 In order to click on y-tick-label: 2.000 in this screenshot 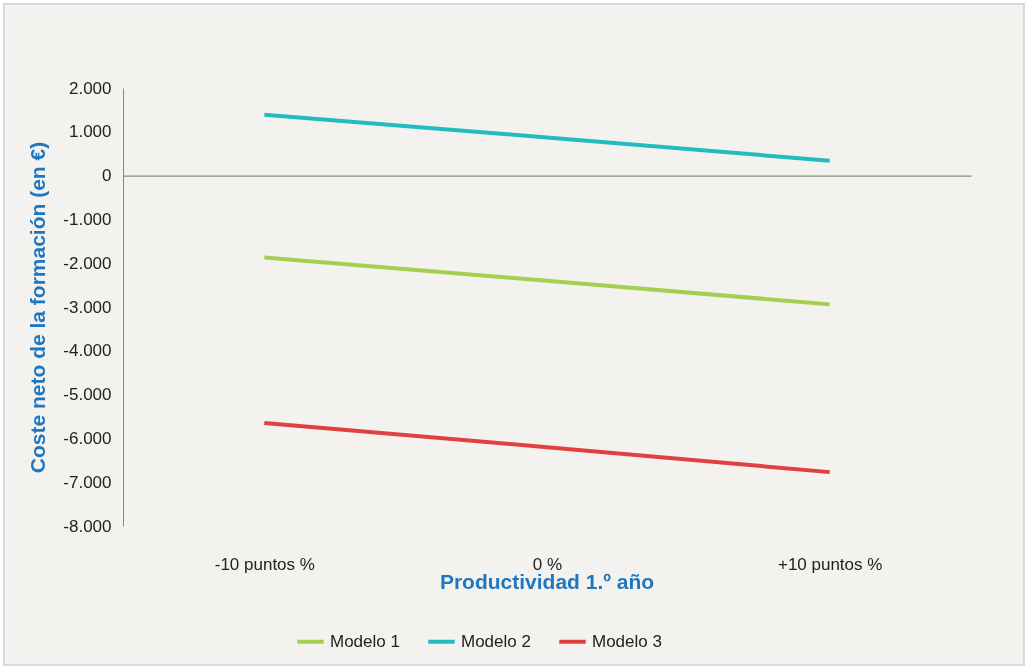, I will do `click(90, 88)`.